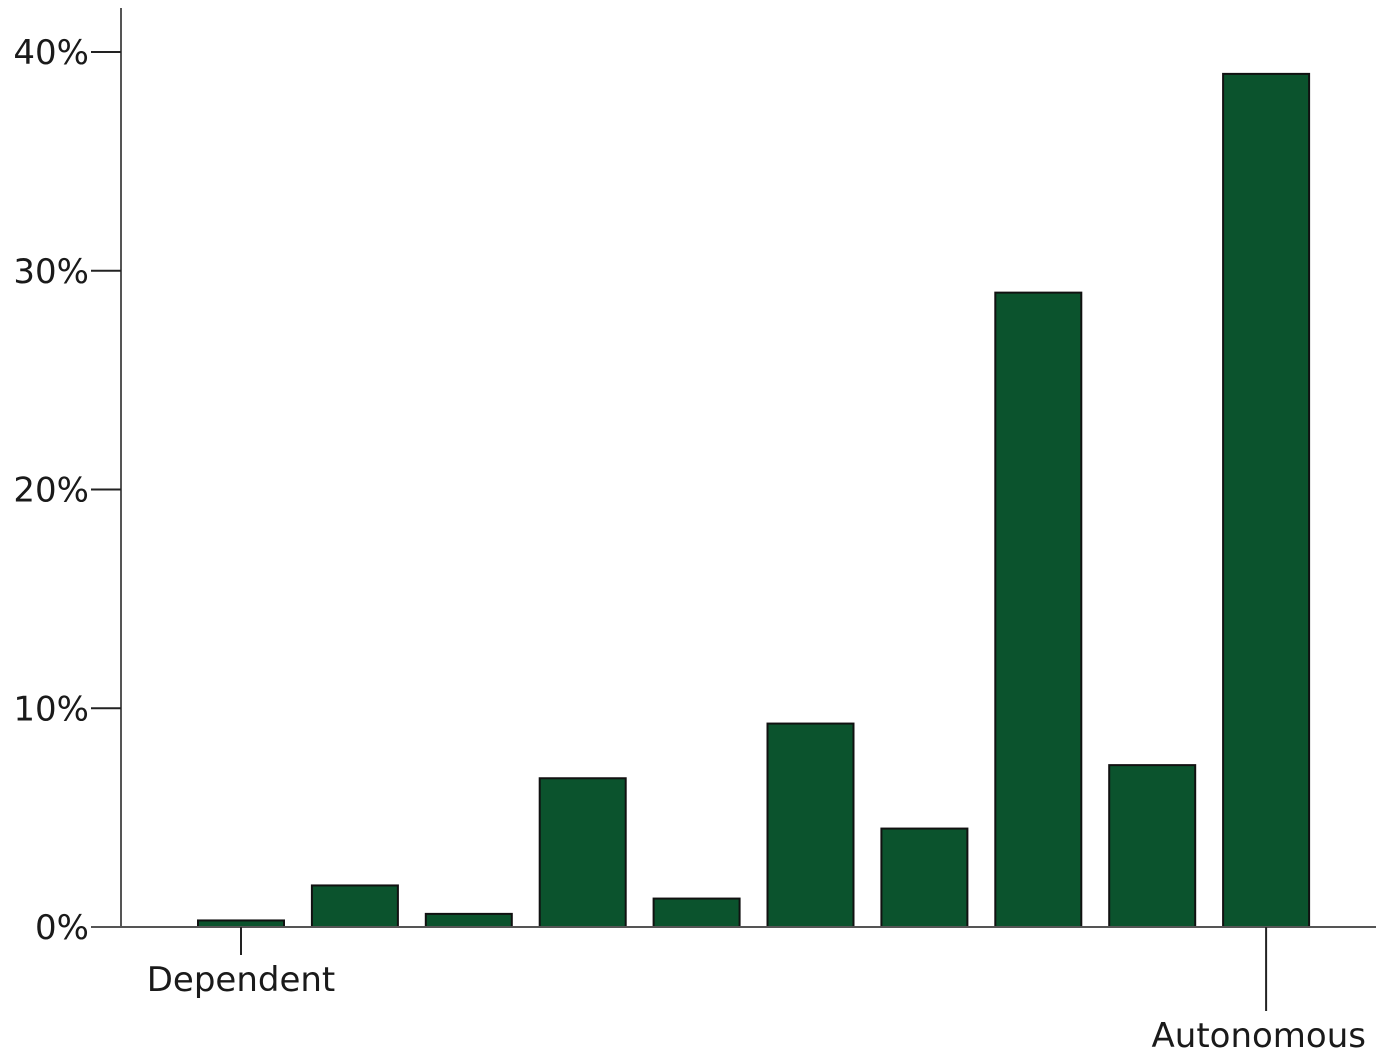 The width and height of the screenshot is (1376, 1058). I want to click on y-tick-label: 40%, so click(51, 53).